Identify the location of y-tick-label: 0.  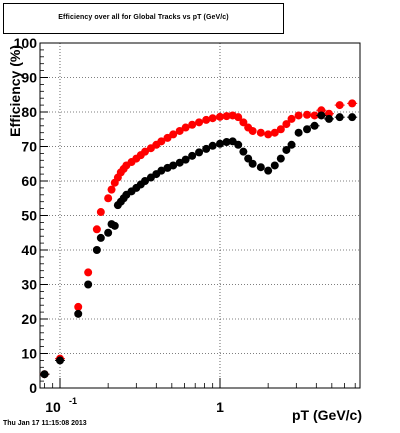
(33, 388).